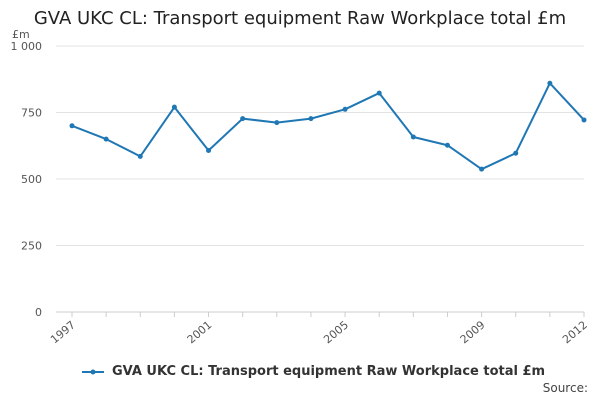  I want to click on x-tick-label: 2009, so click(473, 332).